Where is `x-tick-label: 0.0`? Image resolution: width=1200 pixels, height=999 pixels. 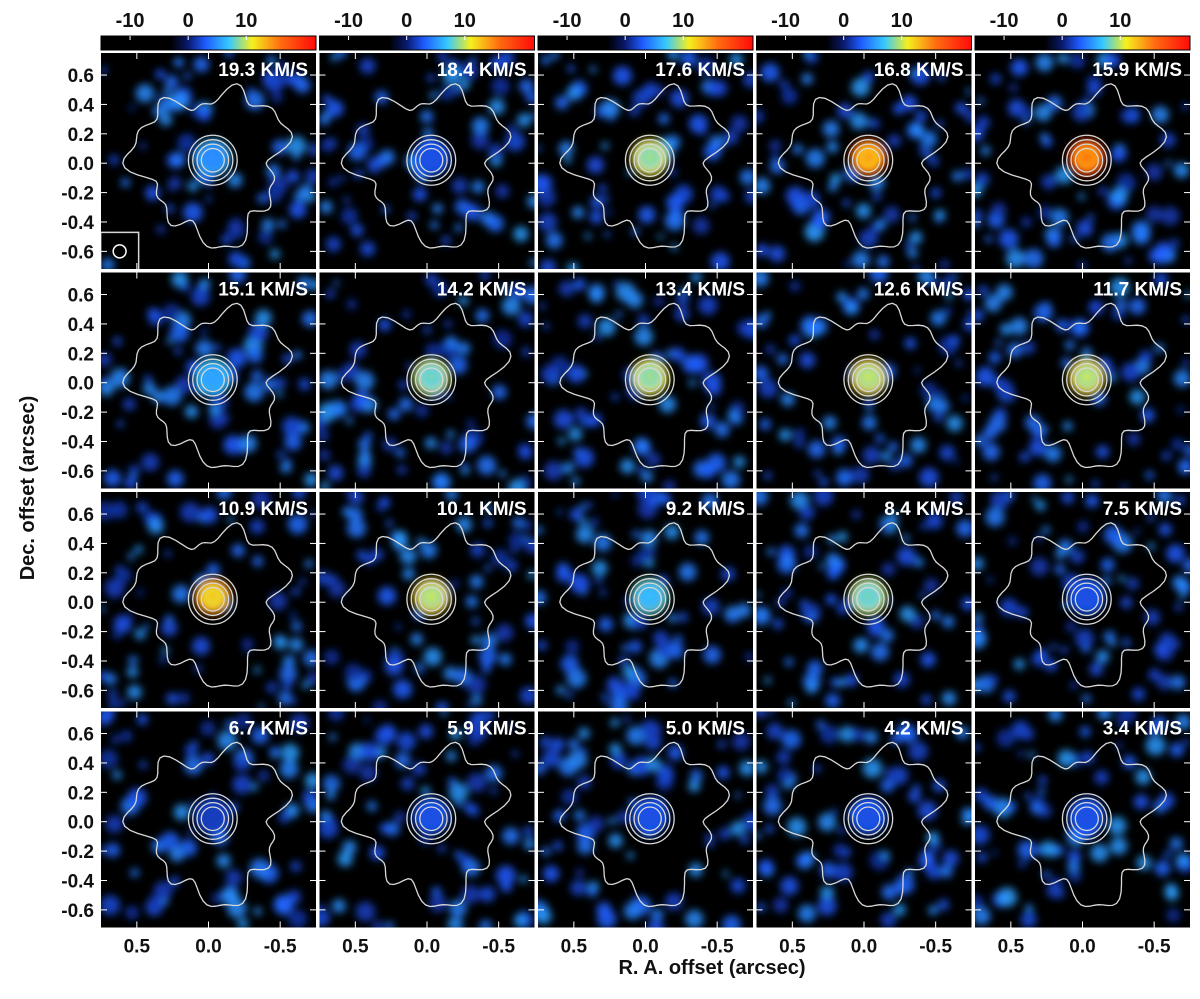
x-tick-label: 0.0 is located at coordinates (864, 947).